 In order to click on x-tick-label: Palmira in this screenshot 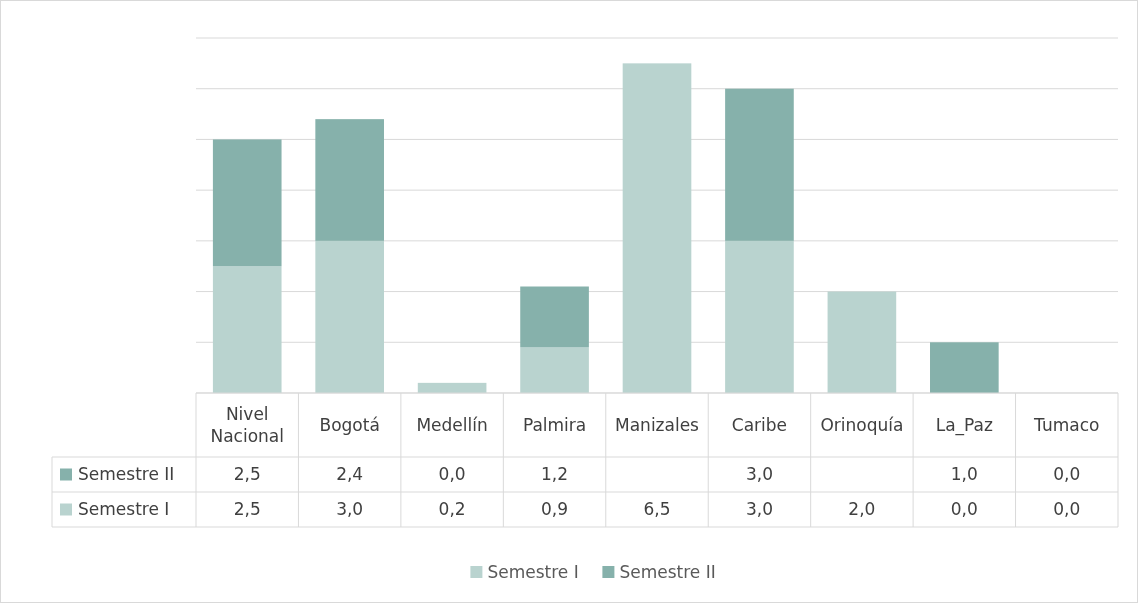, I will do `click(554, 424)`.